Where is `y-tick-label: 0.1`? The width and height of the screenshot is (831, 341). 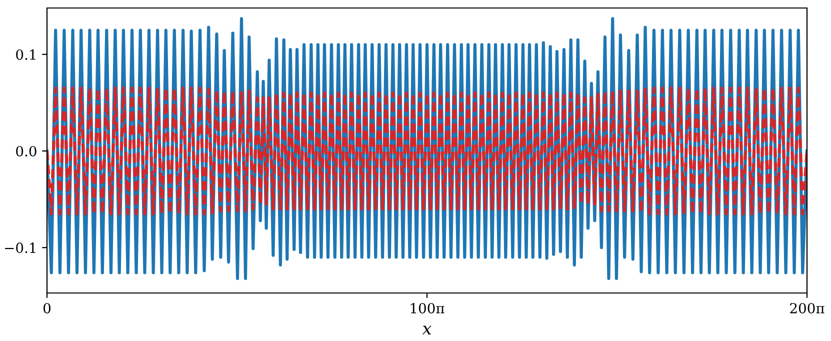 y-tick-label: 0.1 is located at coordinates (26, 54).